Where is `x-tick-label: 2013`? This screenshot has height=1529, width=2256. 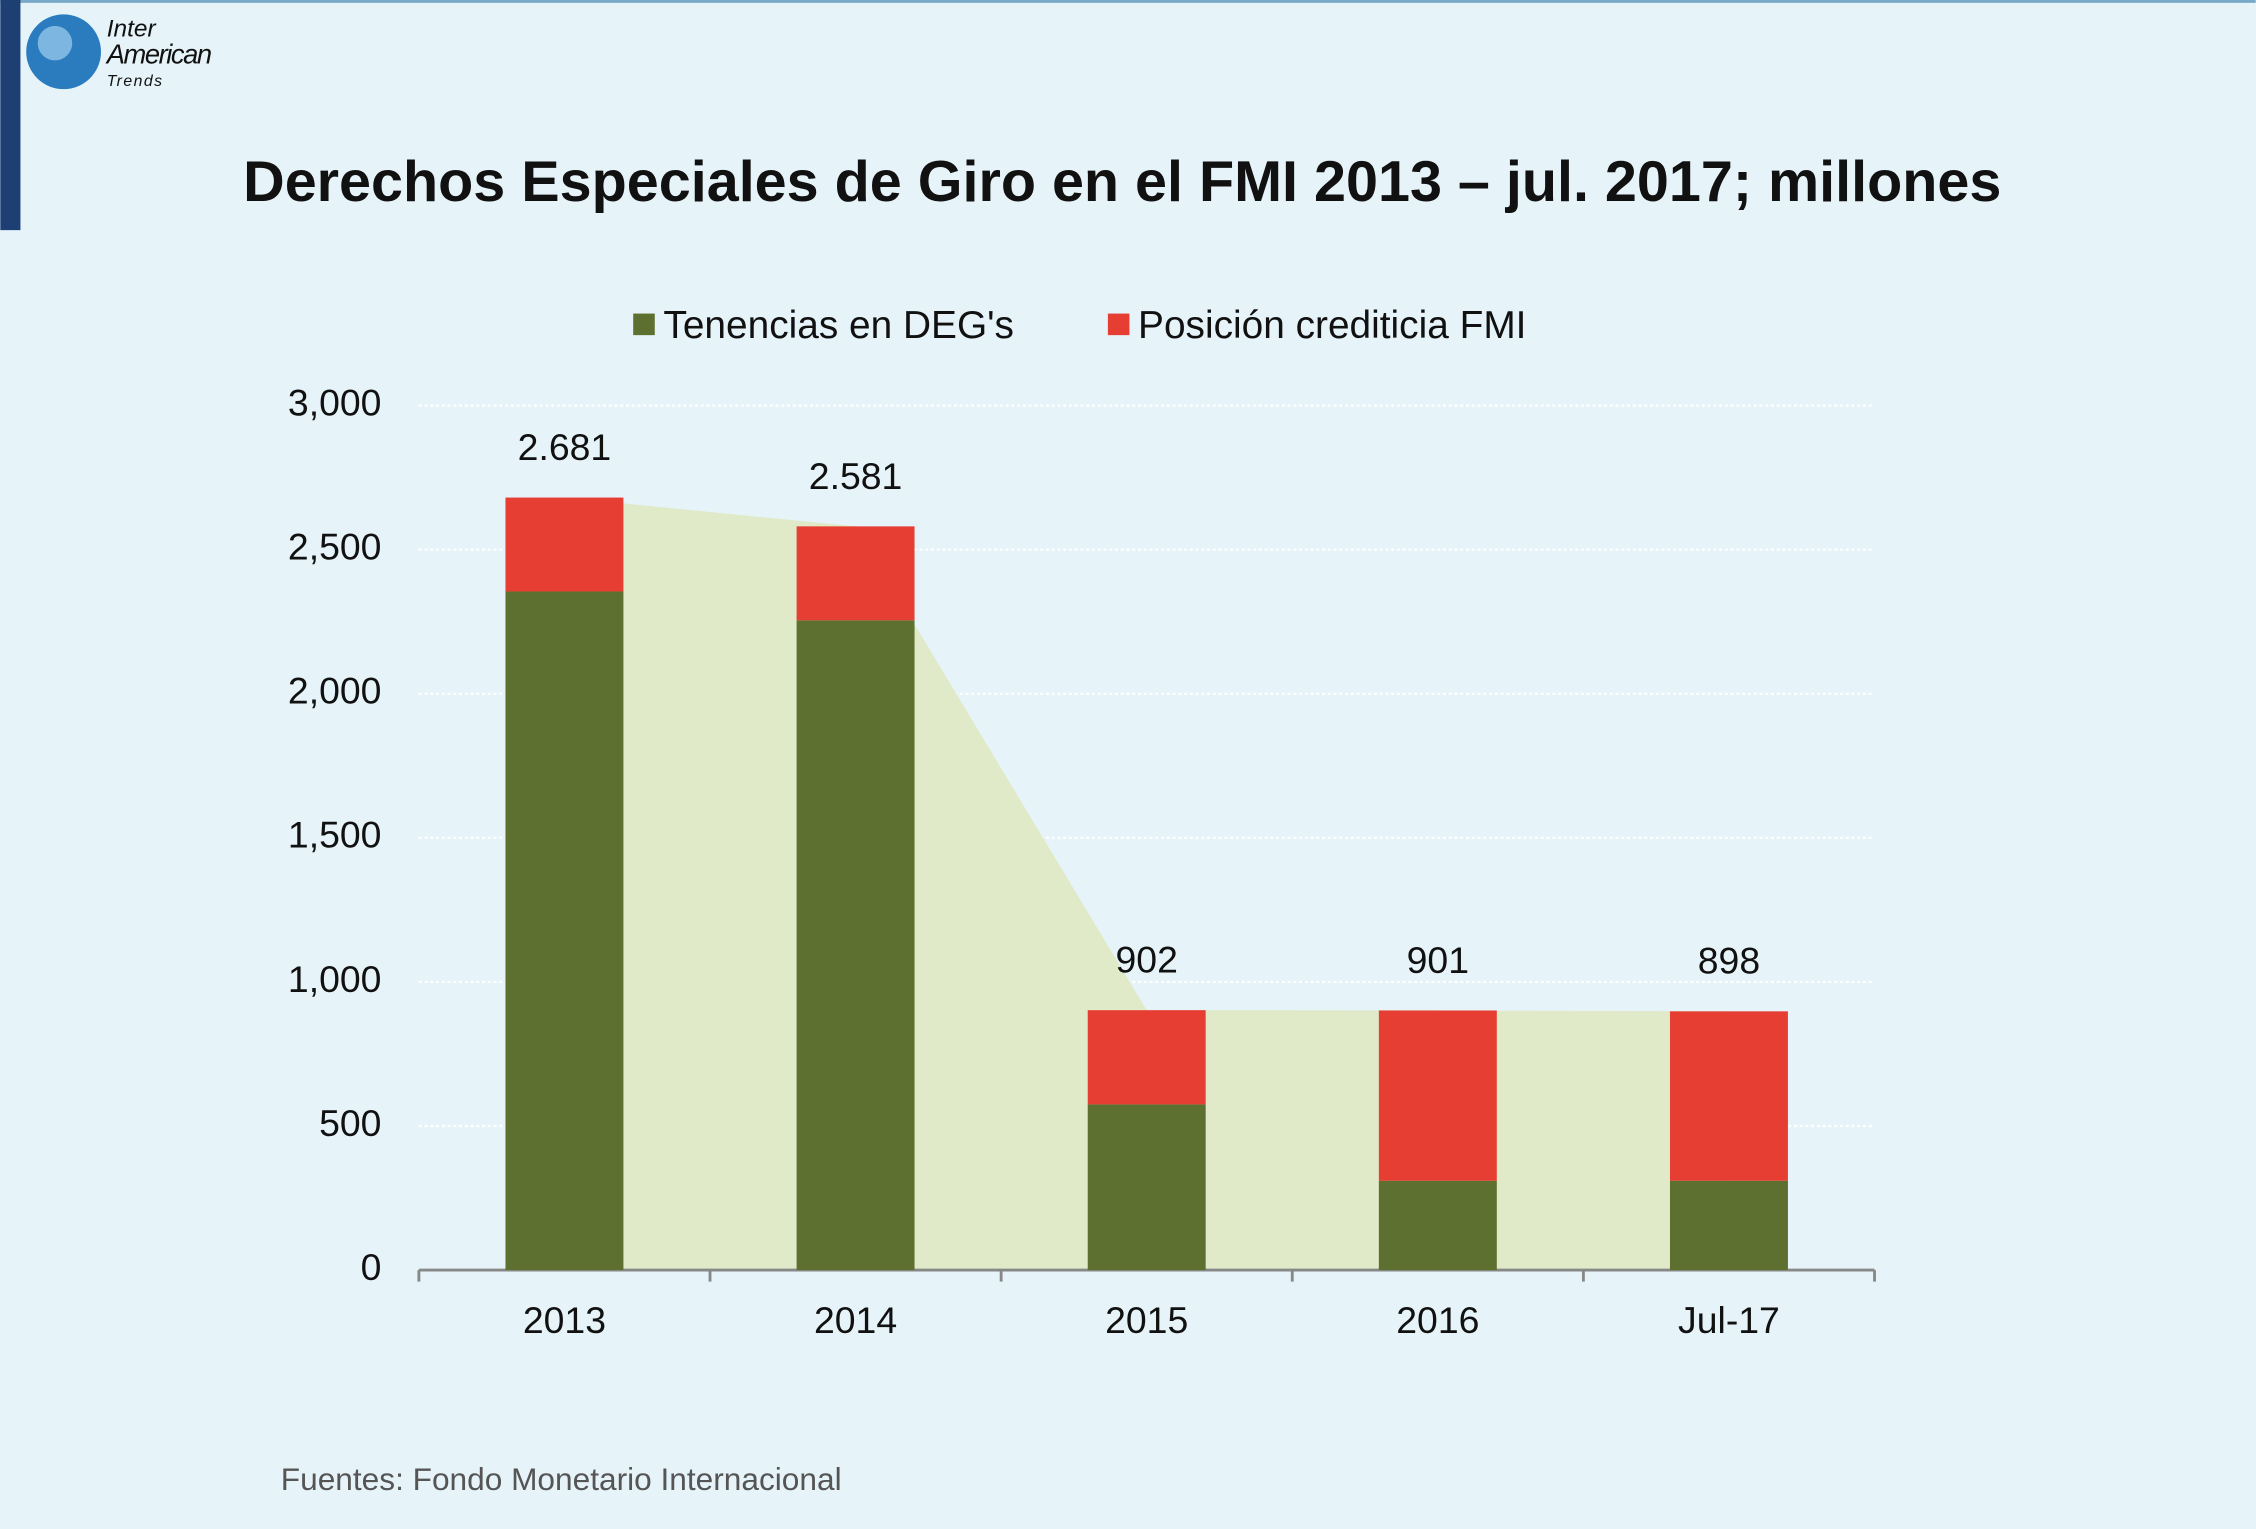 x-tick-label: 2013 is located at coordinates (564, 1320).